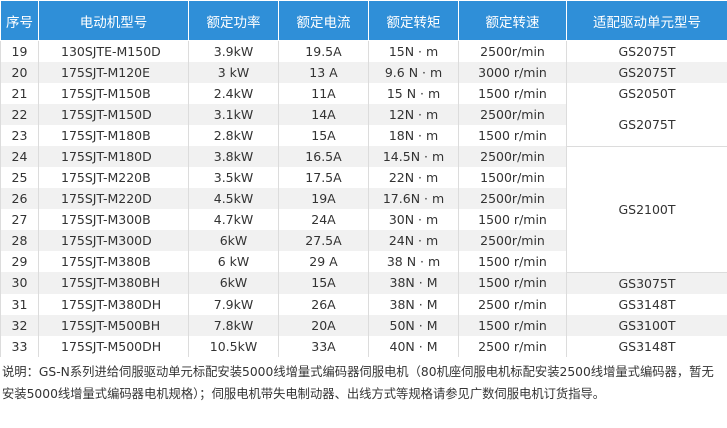  Describe the element at coordinates (323, 346) in the screenshot. I see `cell: 33A` at that location.